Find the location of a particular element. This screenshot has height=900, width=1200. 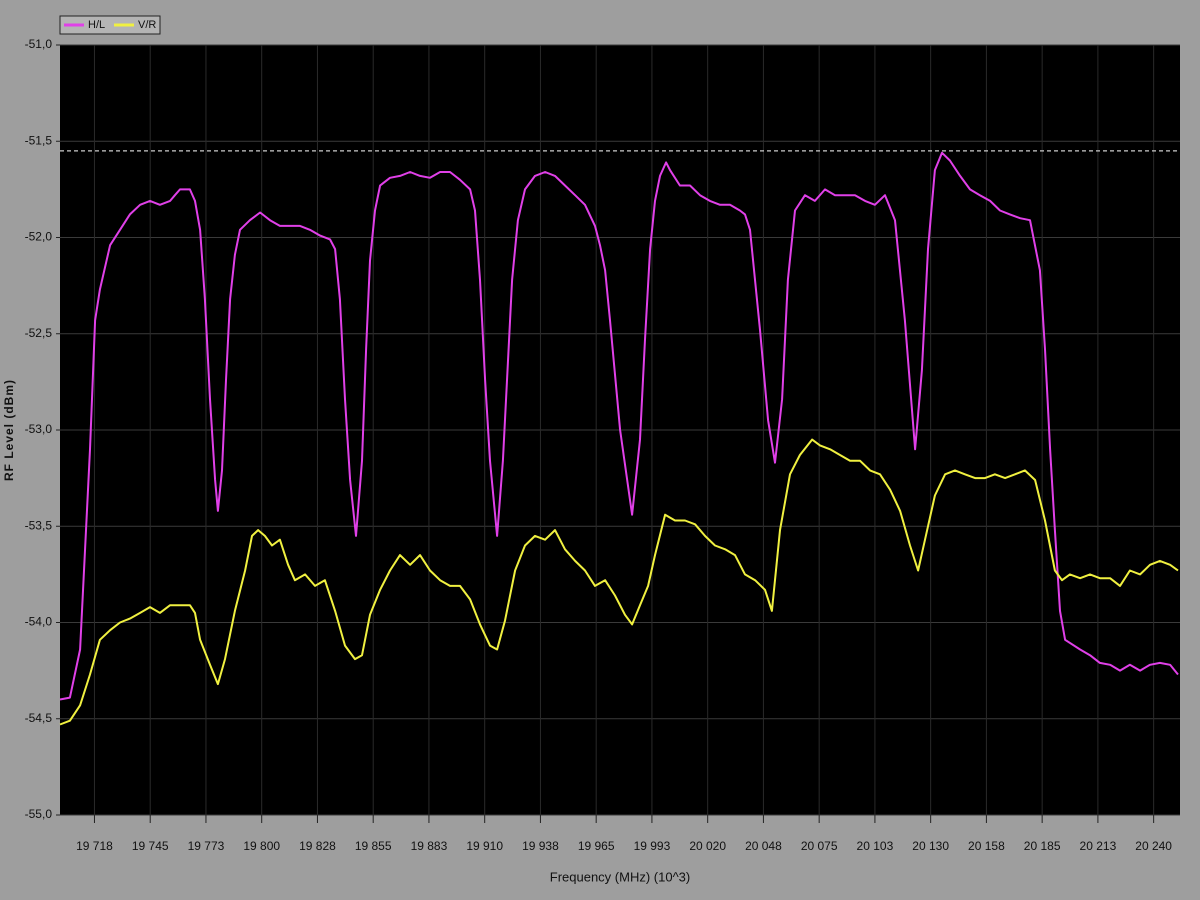

x-tick-label: 19 993 is located at coordinates (652, 846).